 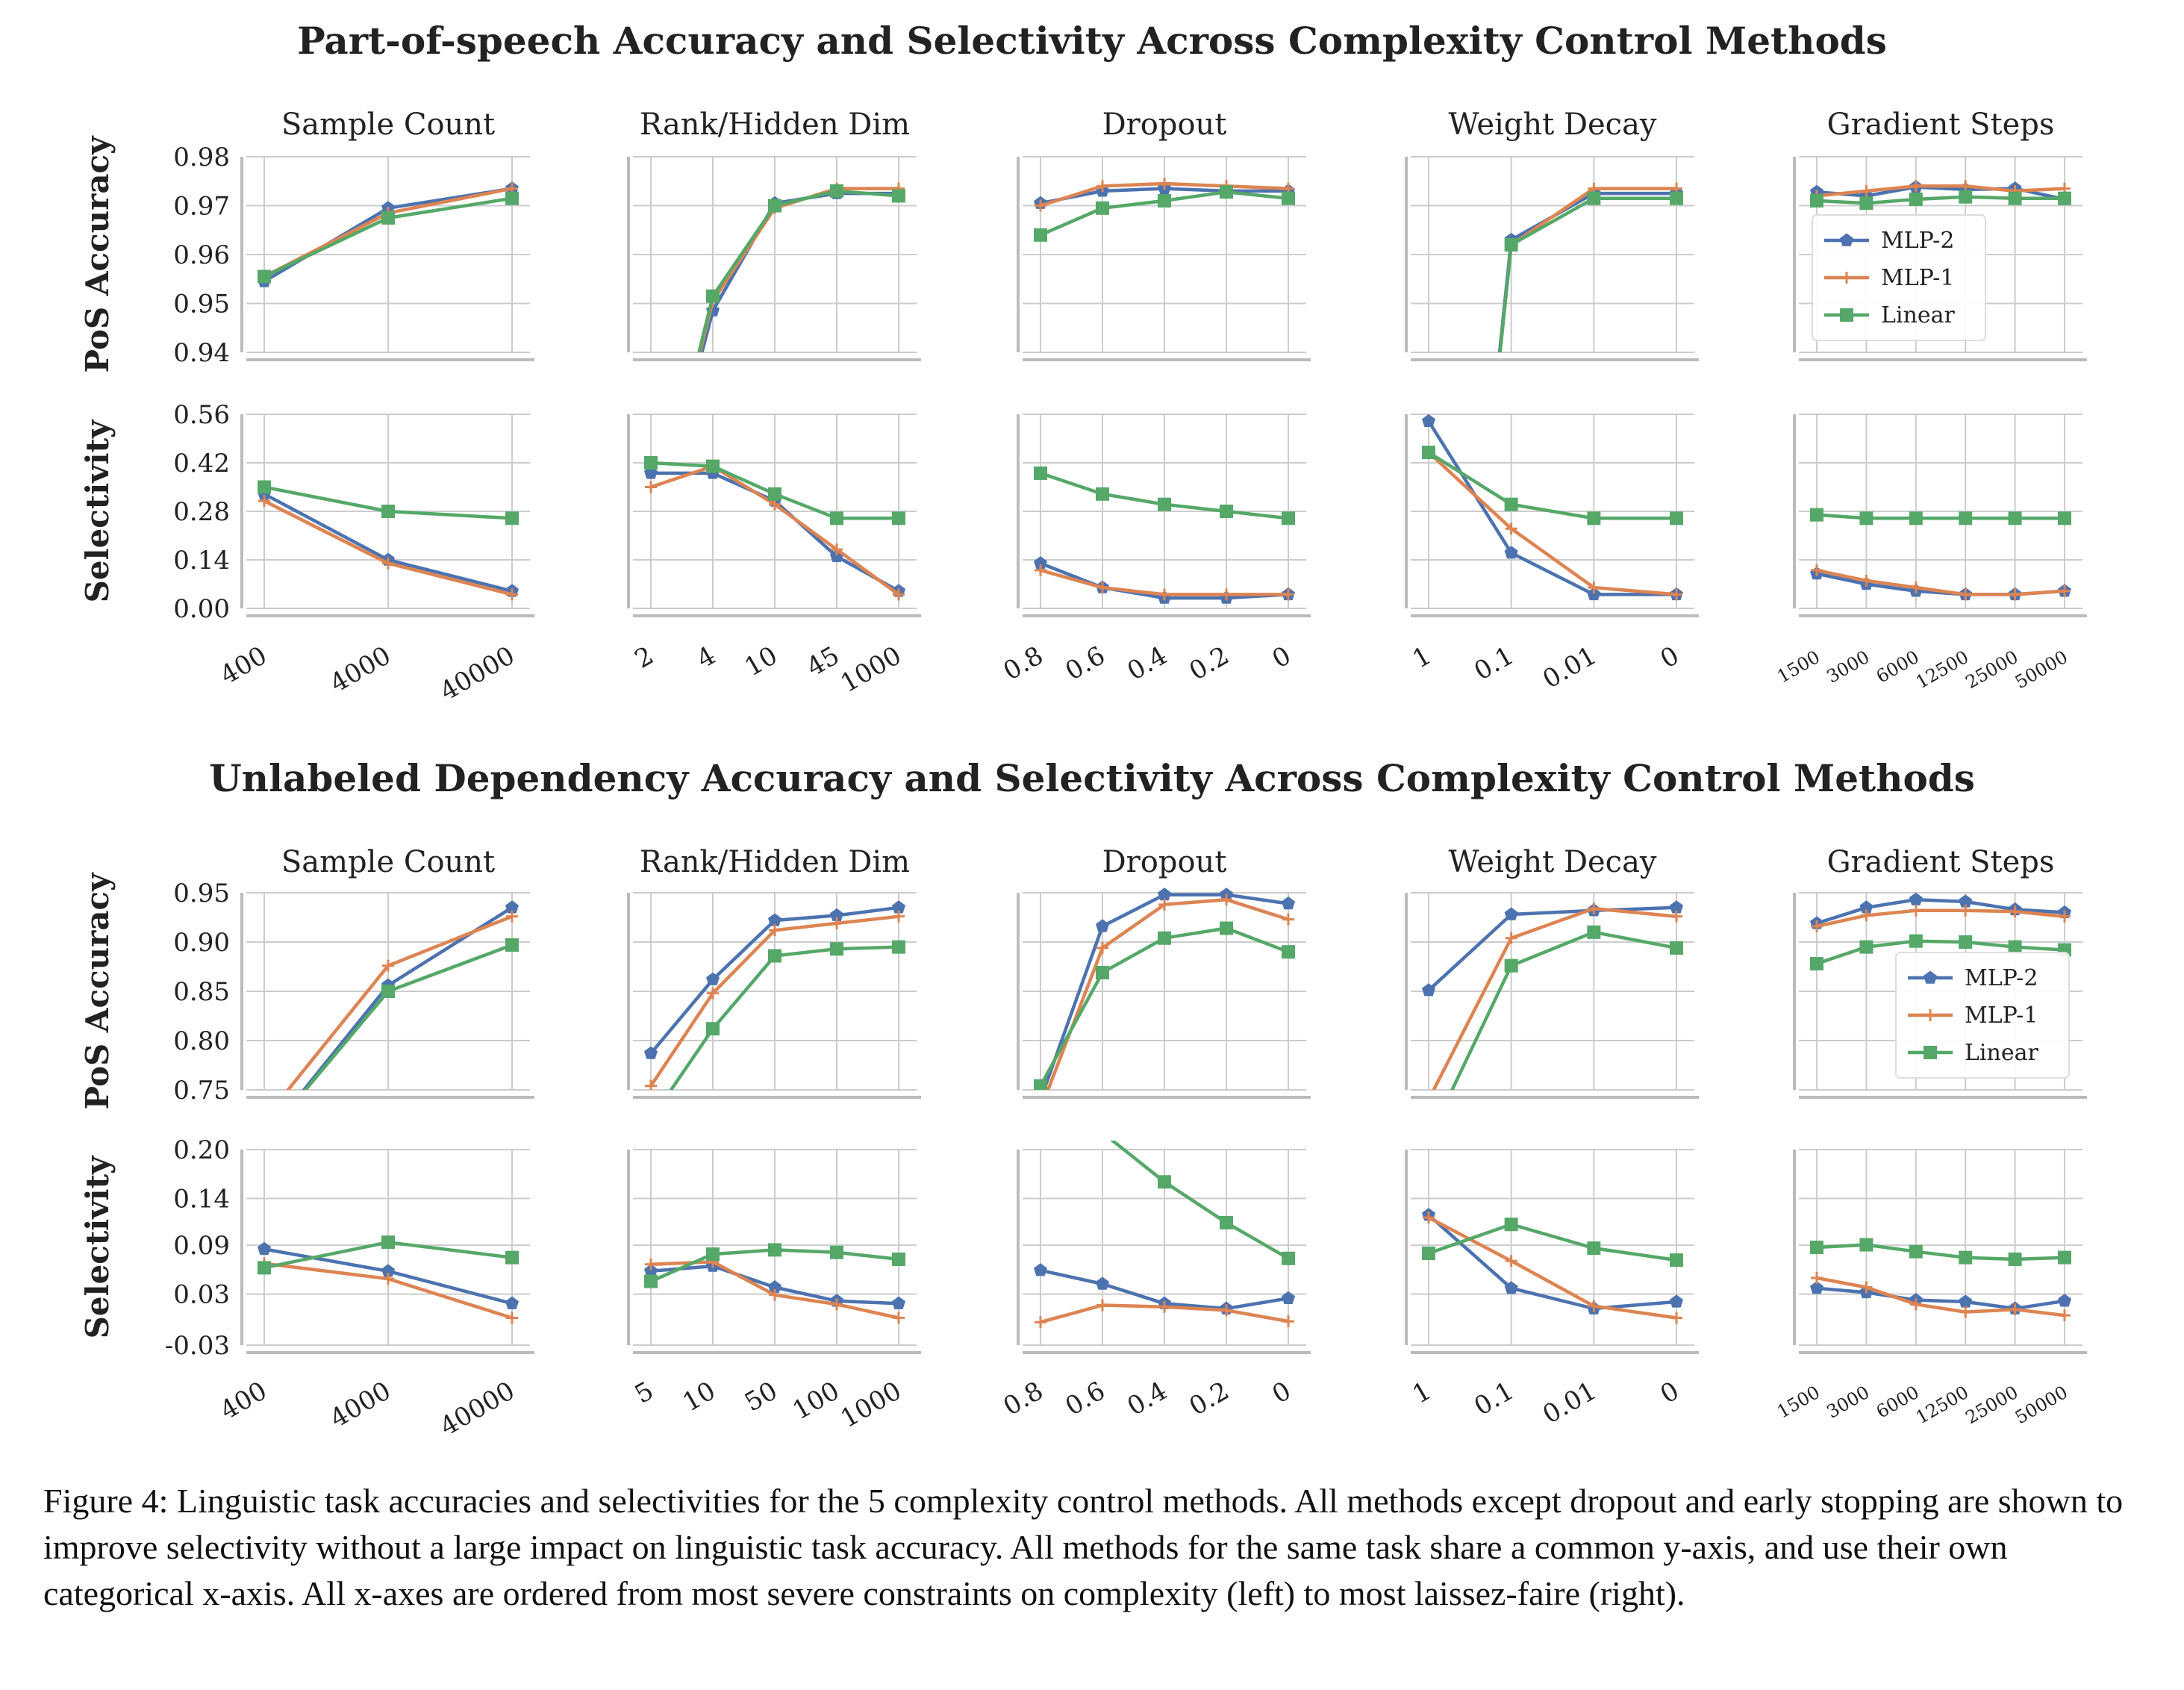 I want to click on selectivity-subplot: 0.00 0.14 0.28 0.42 0.56 Selectivity, so click(x=306, y=512).